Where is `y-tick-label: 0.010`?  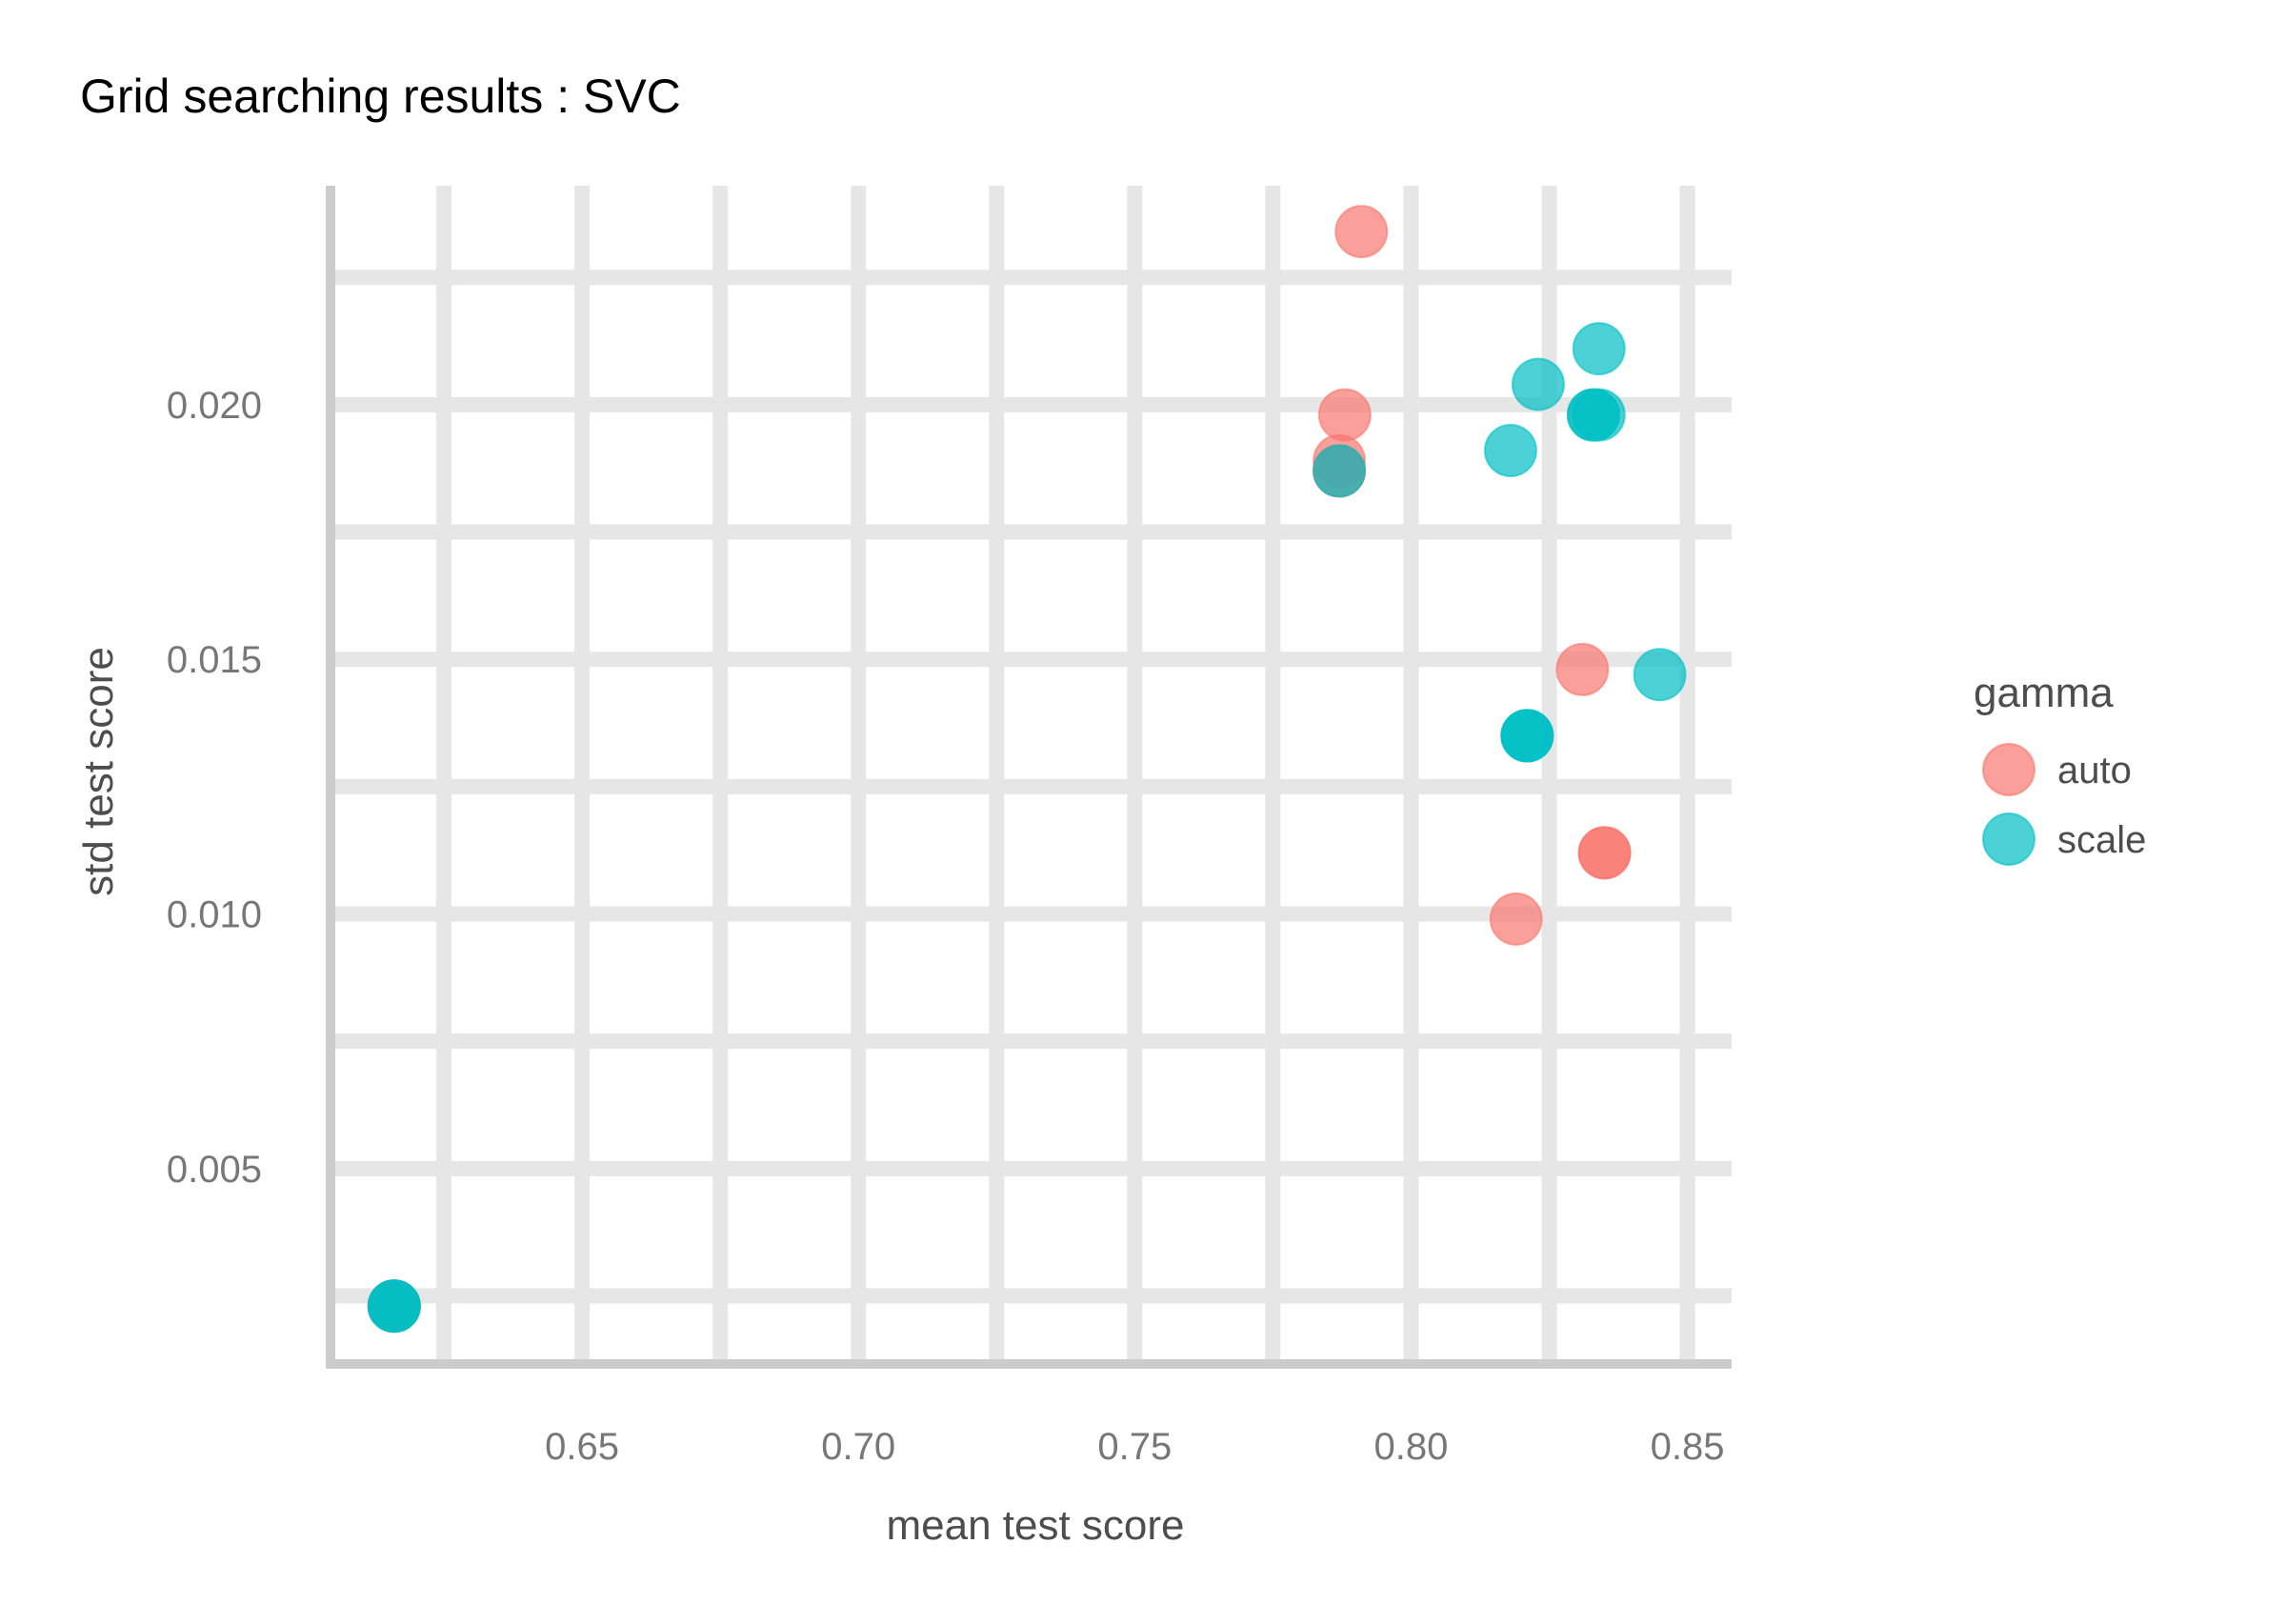
y-tick-label: 0.010 is located at coordinates (214, 915).